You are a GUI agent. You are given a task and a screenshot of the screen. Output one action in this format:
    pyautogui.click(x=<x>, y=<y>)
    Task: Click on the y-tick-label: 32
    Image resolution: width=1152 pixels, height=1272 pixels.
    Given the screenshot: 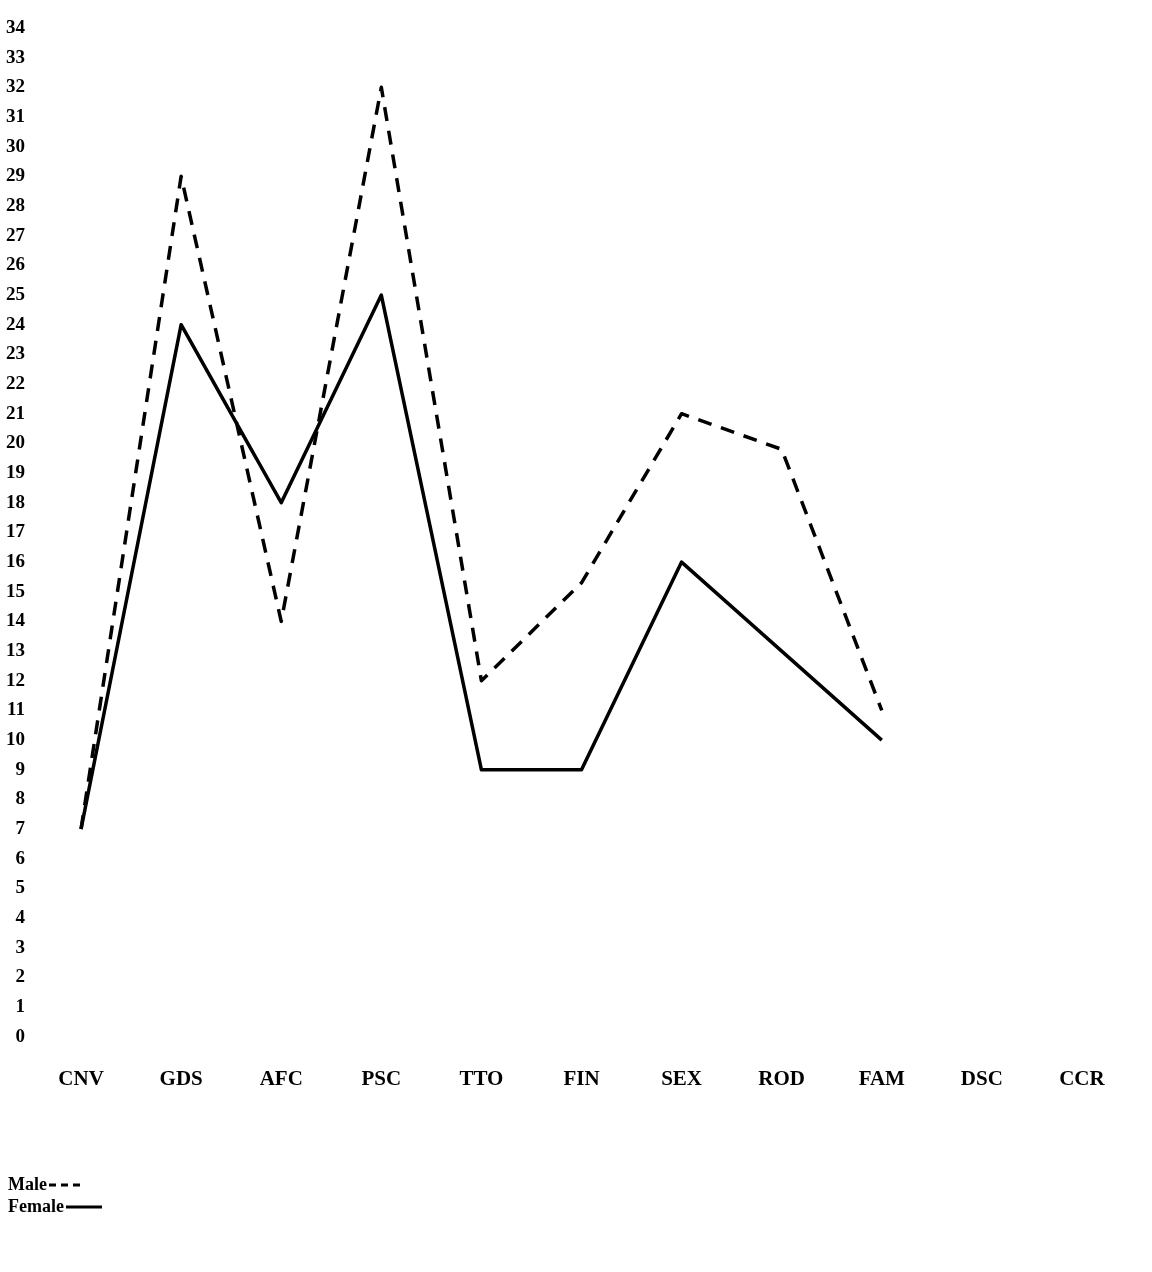 What is the action you would take?
    pyautogui.click(x=15, y=86)
    